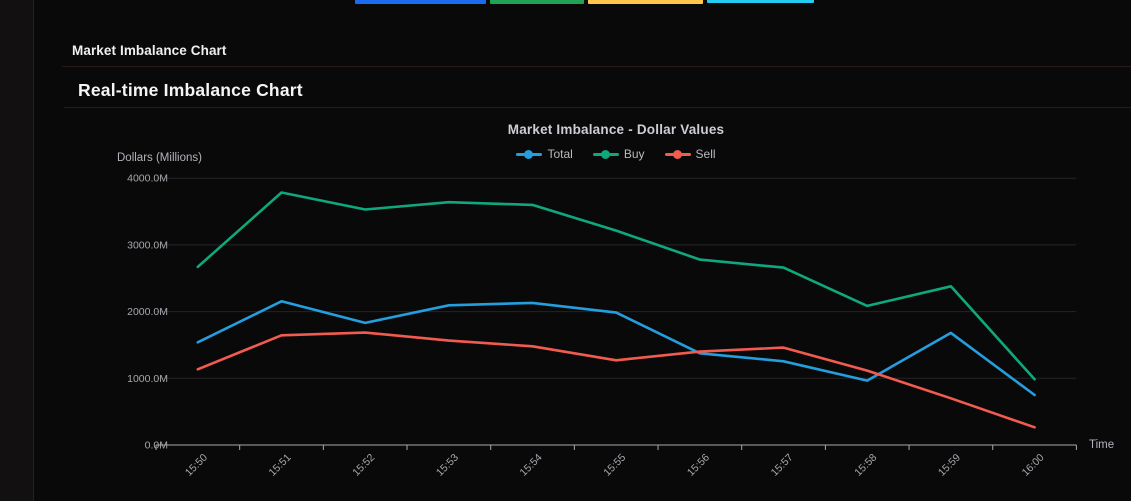 Image resolution: width=1131 pixels, height=501 pixels. I want to click on x-tick-label: 15:52, so click(363, 465).